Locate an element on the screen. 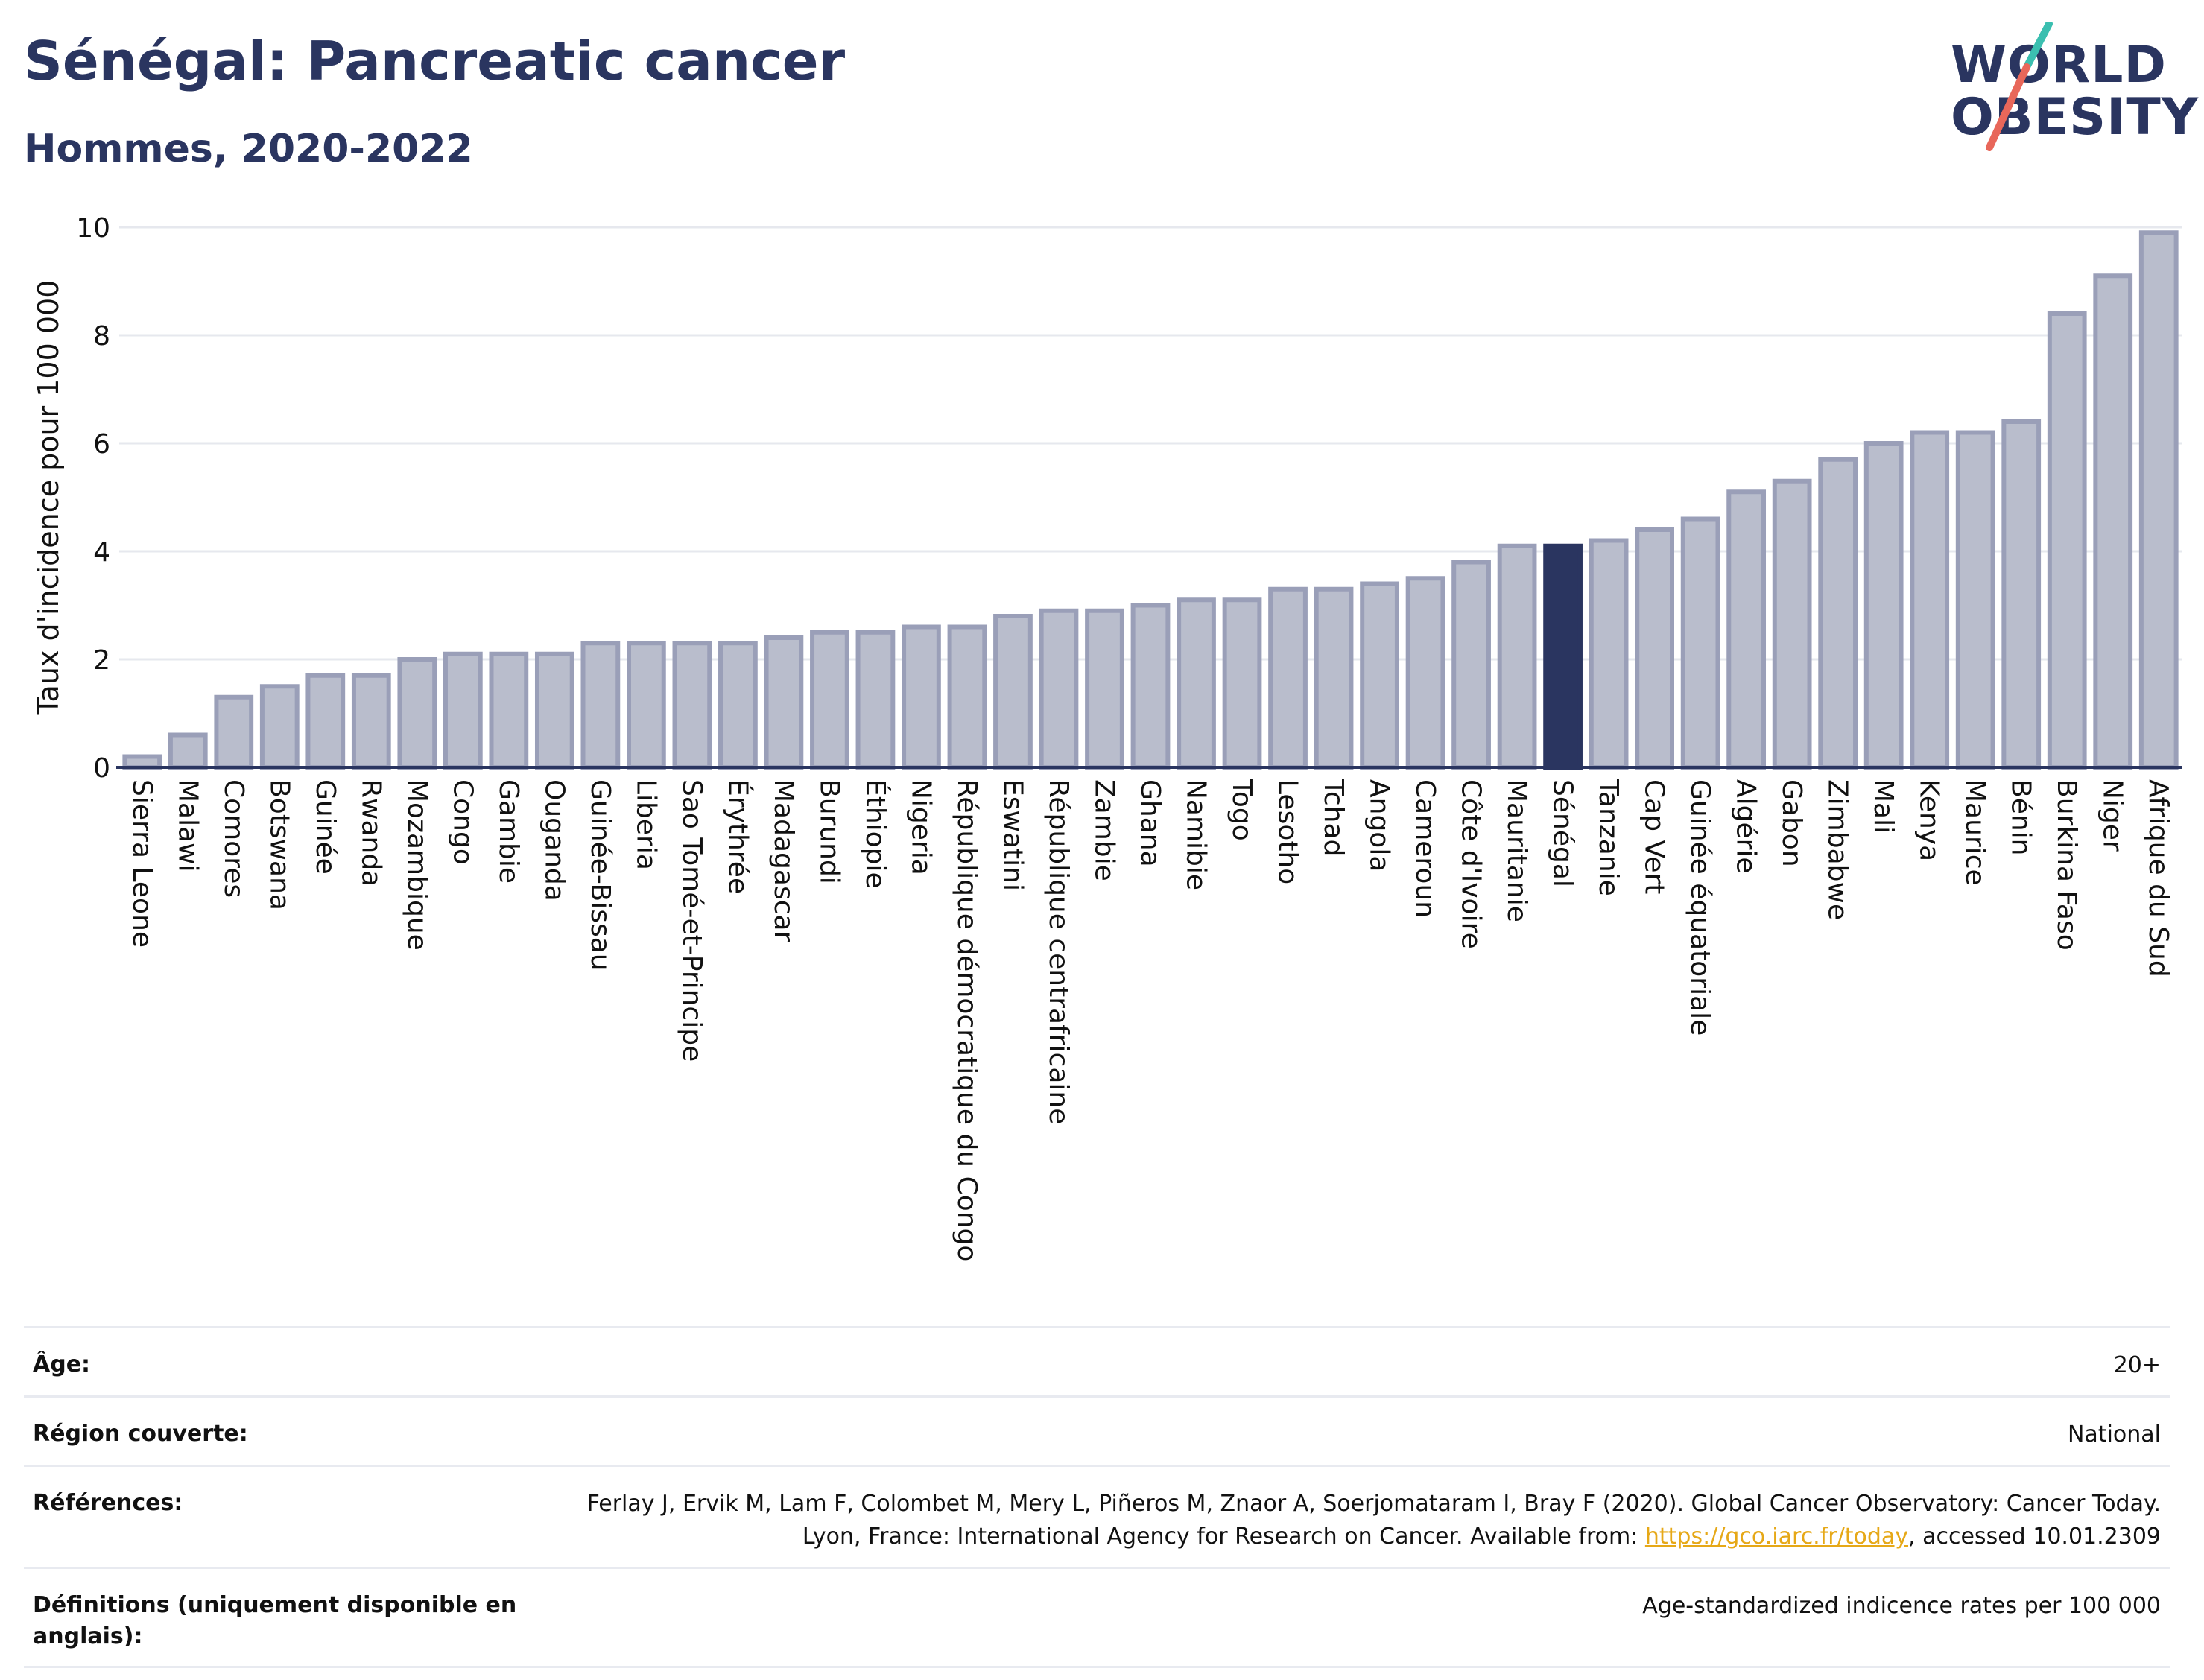  x-tick-label: Botswana is located at coordinates (279, 844).